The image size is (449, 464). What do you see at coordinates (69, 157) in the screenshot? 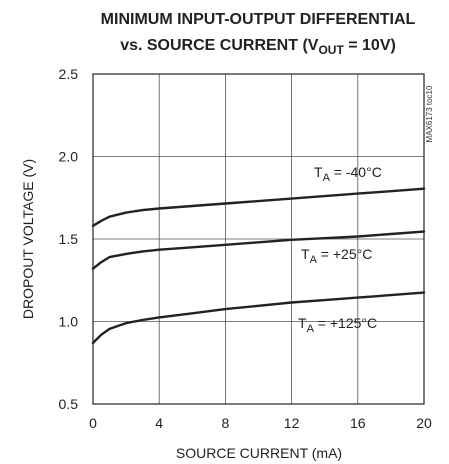
I see `y-tick-label: 2.0` at bounding box center [69, 157].